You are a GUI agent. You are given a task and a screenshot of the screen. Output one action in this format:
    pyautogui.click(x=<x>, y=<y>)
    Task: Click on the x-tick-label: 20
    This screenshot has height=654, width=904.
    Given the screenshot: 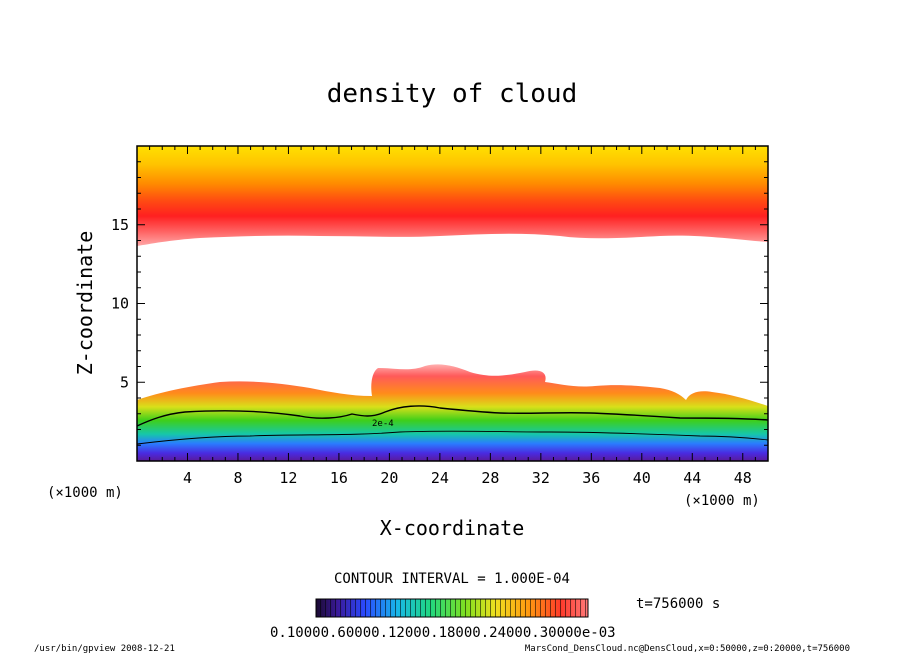 What is the action you would take?
    pyautogui.click(x=389, y=478)
    